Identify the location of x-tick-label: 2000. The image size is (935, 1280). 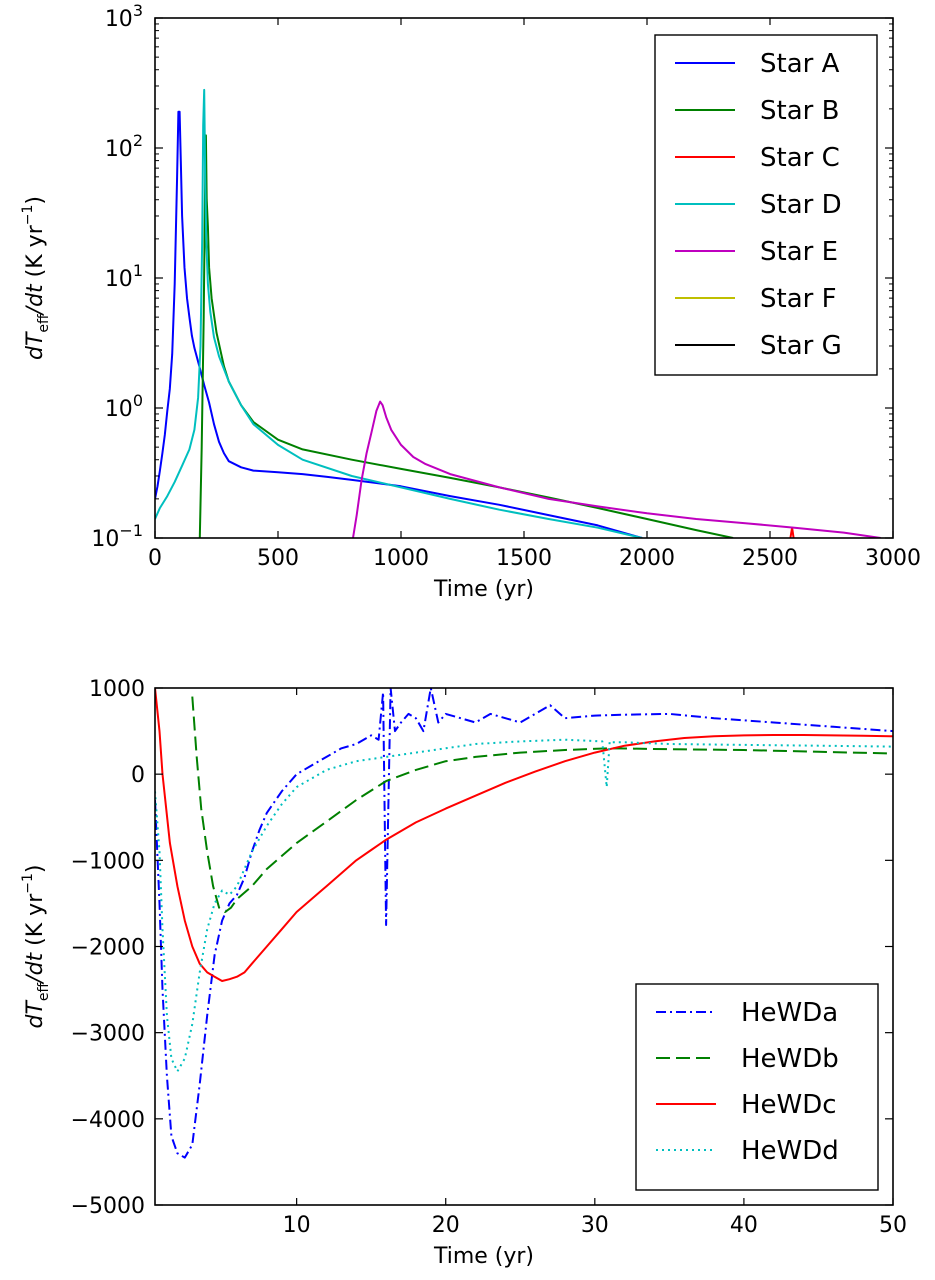
(647, 558).